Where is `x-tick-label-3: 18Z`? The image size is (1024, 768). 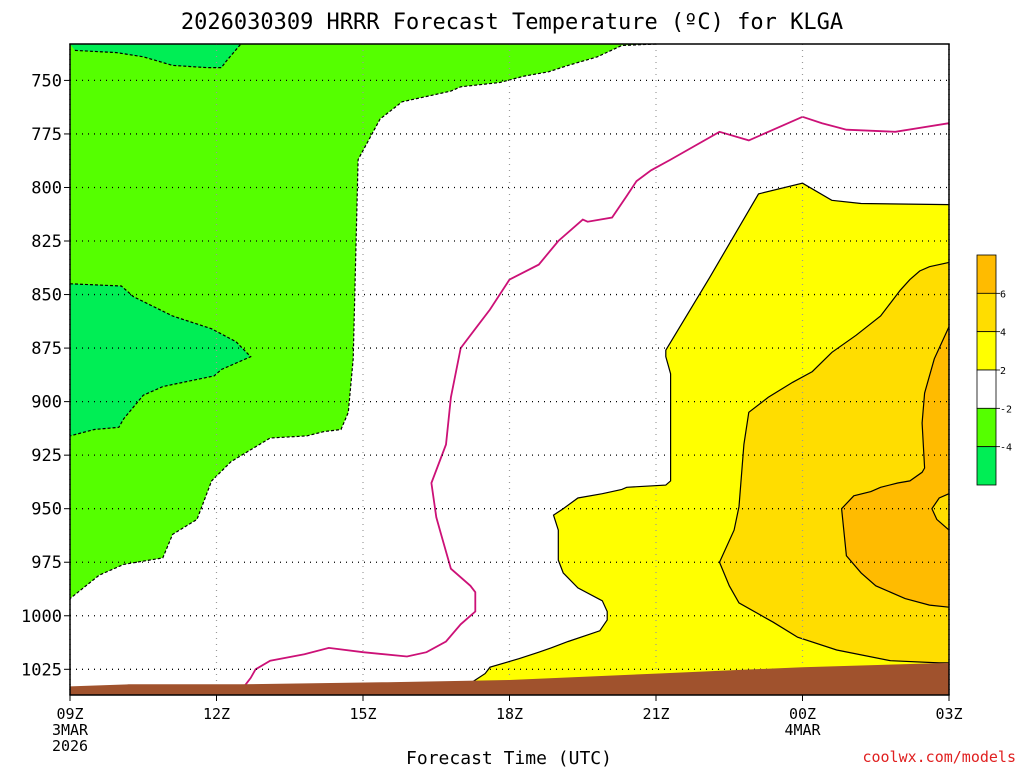 x-tick-label-3: 18Z is located at coordinates (509, 714).